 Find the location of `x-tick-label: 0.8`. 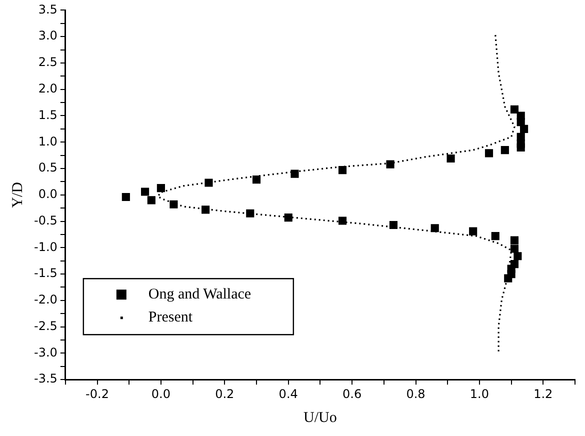

x-tick-label: 0.8 is located at coordinates (416, 393).